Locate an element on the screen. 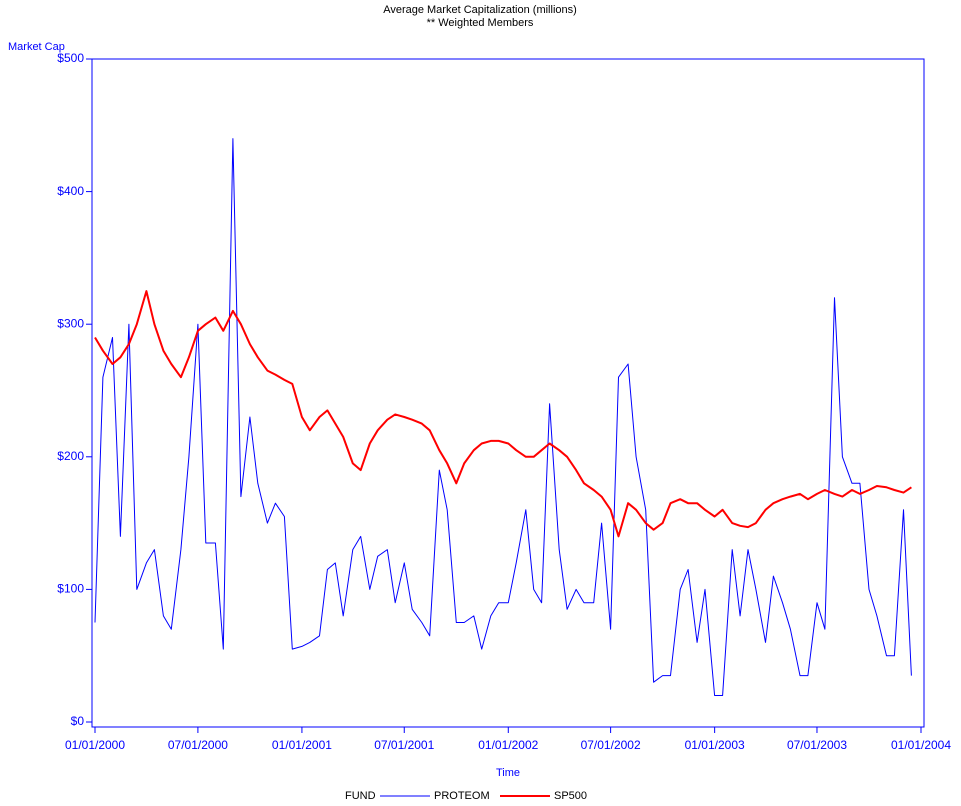  x-tick-label: 07/01/2001 is located at coordinates (404, 745).